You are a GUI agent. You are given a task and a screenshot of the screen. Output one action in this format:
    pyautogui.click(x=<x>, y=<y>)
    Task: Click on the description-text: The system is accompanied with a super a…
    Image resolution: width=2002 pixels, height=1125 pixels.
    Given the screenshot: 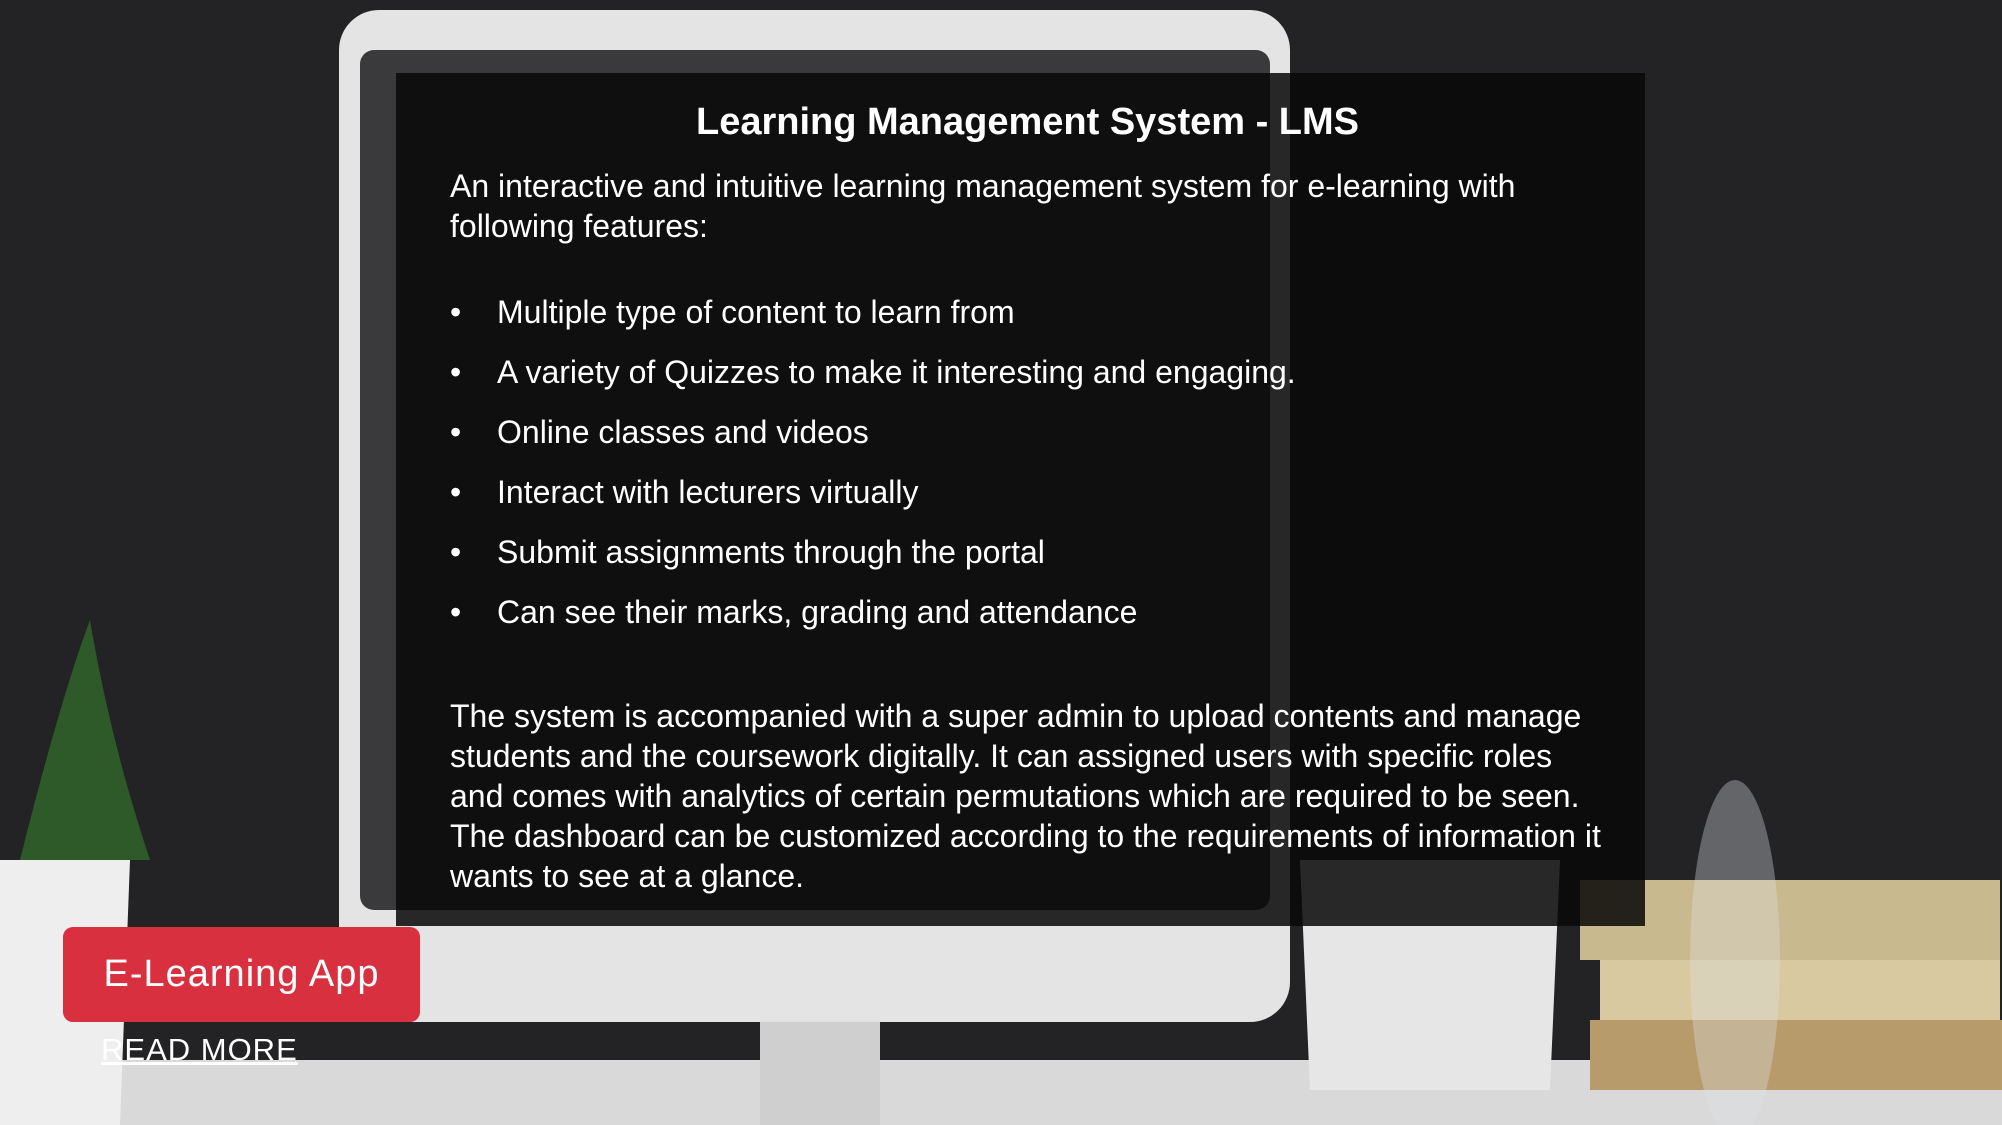 What is the action you would take?
    pyautogui.click(x=1025, y=796)
    